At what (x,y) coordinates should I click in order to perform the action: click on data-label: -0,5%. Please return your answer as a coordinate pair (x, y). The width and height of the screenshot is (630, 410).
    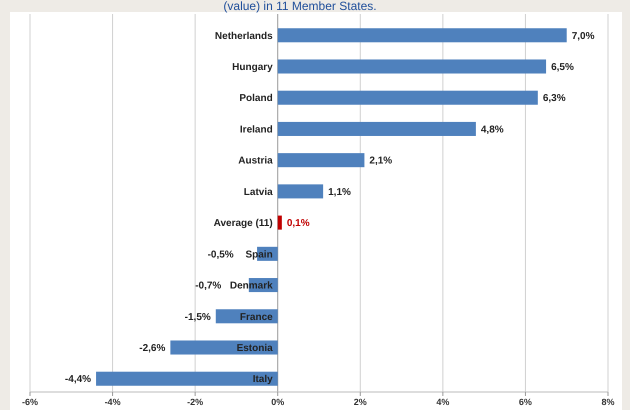
    Looking at the image, I should click on (221, 254).